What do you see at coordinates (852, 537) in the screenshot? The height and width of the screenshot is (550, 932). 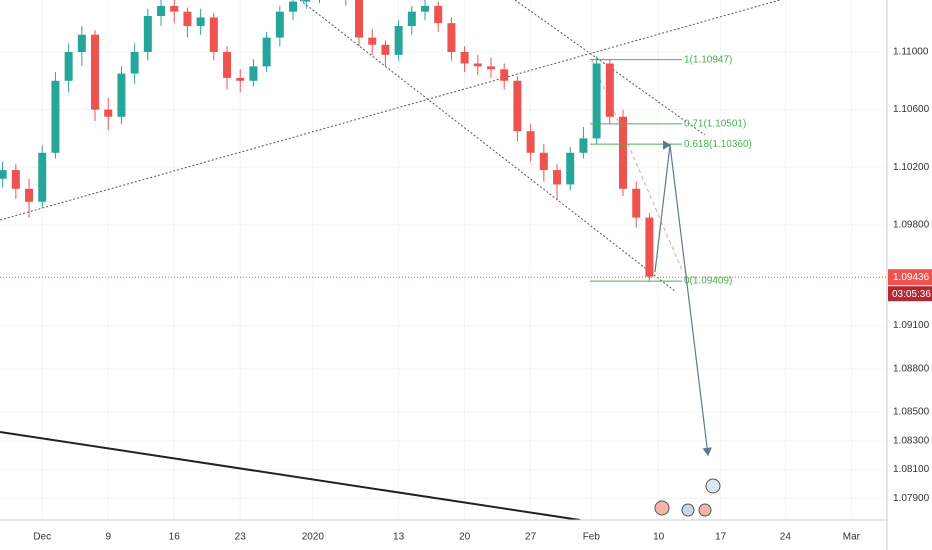 I see `x-tick-label: Mar` at bounding box center [852, 537].